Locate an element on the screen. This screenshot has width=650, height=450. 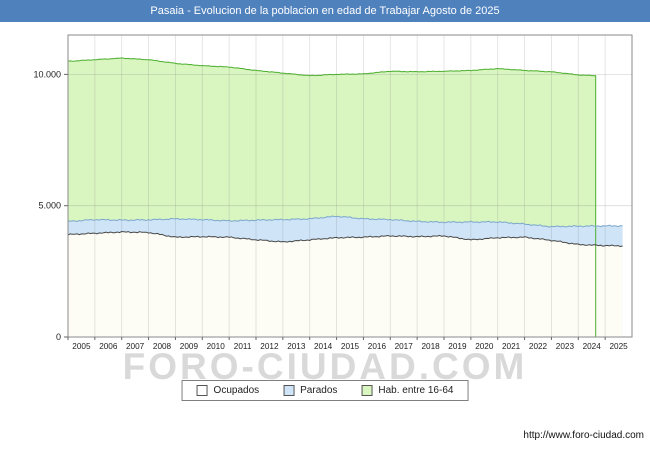
svg-text: 0 is located at coordinates (58, 337).